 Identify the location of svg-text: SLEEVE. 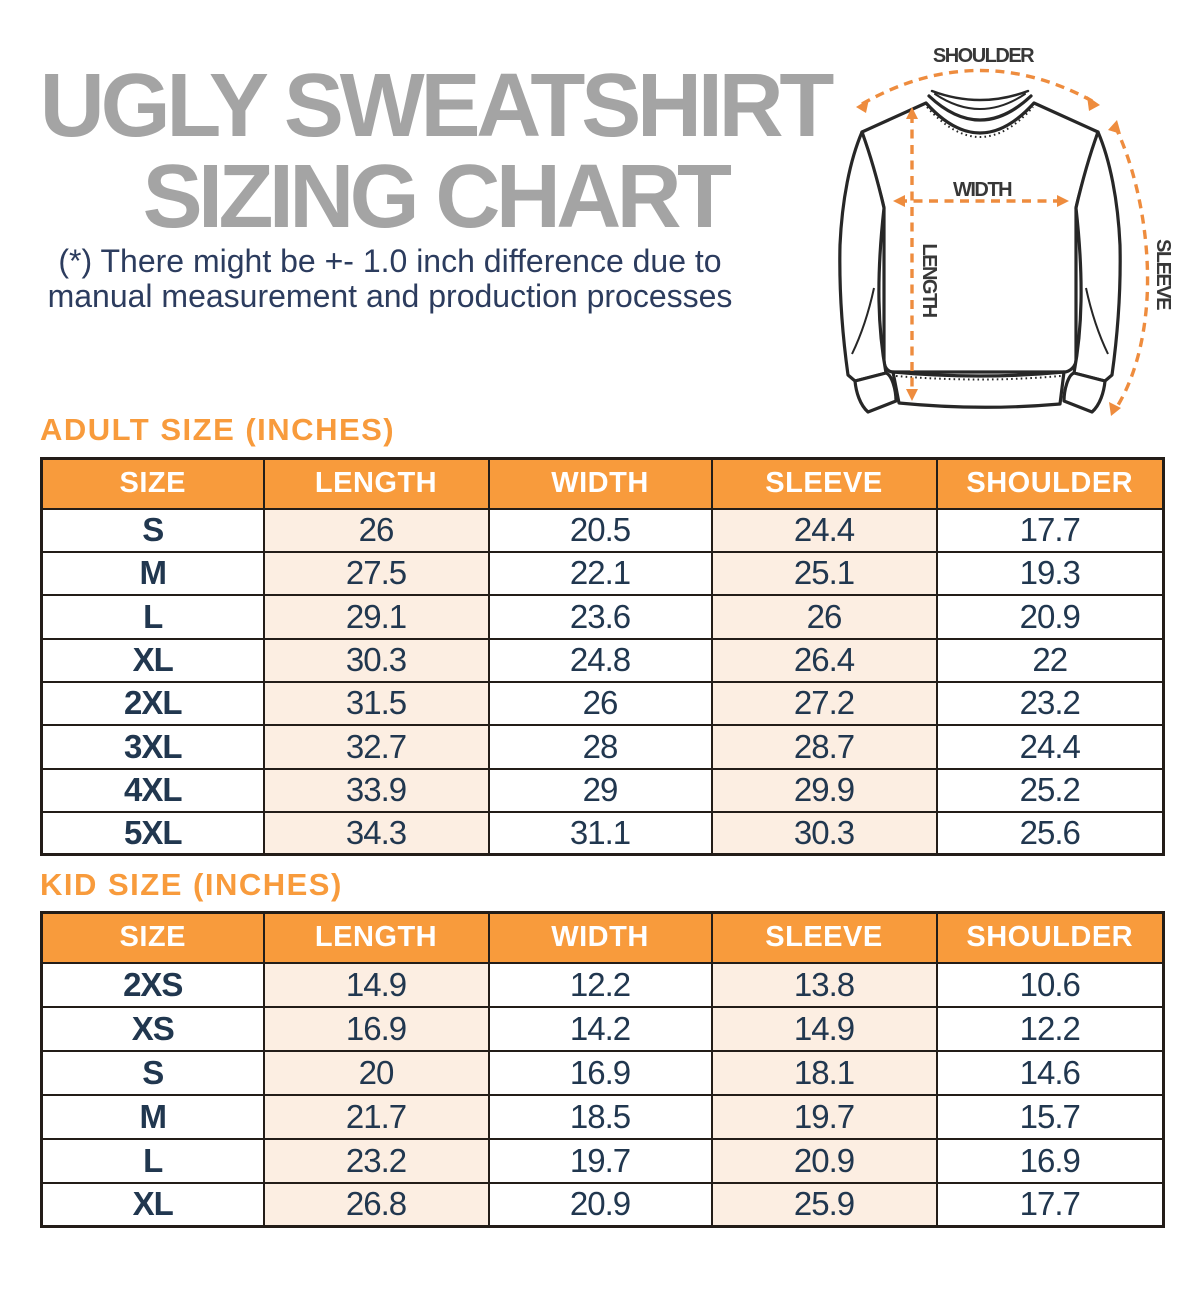
(1163, 274).